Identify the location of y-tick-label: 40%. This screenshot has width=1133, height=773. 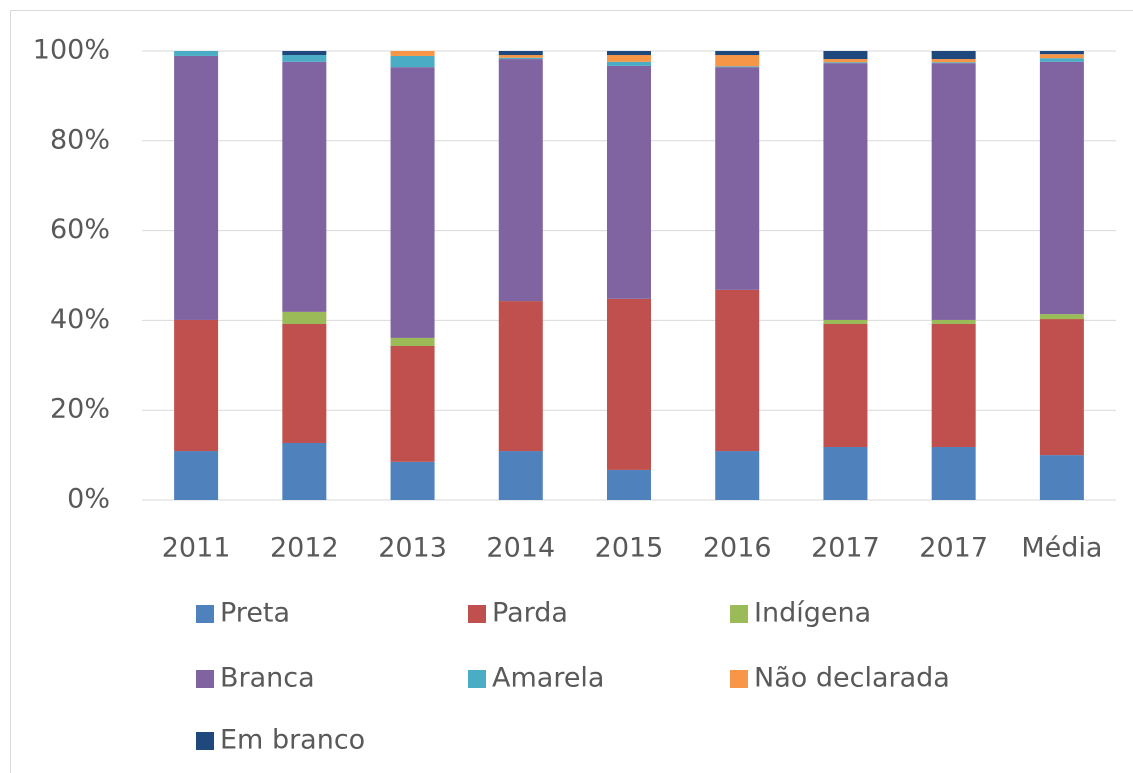
(80, 319).